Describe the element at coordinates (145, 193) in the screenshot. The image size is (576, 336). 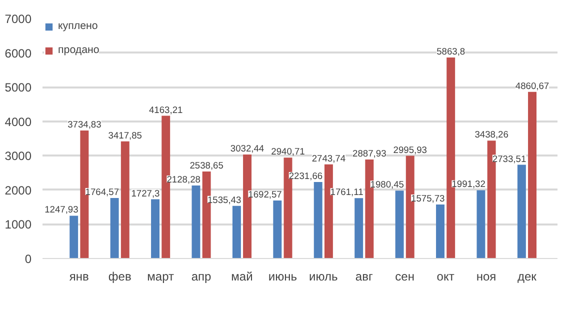
I see `data-label: 1727,3` at that location.